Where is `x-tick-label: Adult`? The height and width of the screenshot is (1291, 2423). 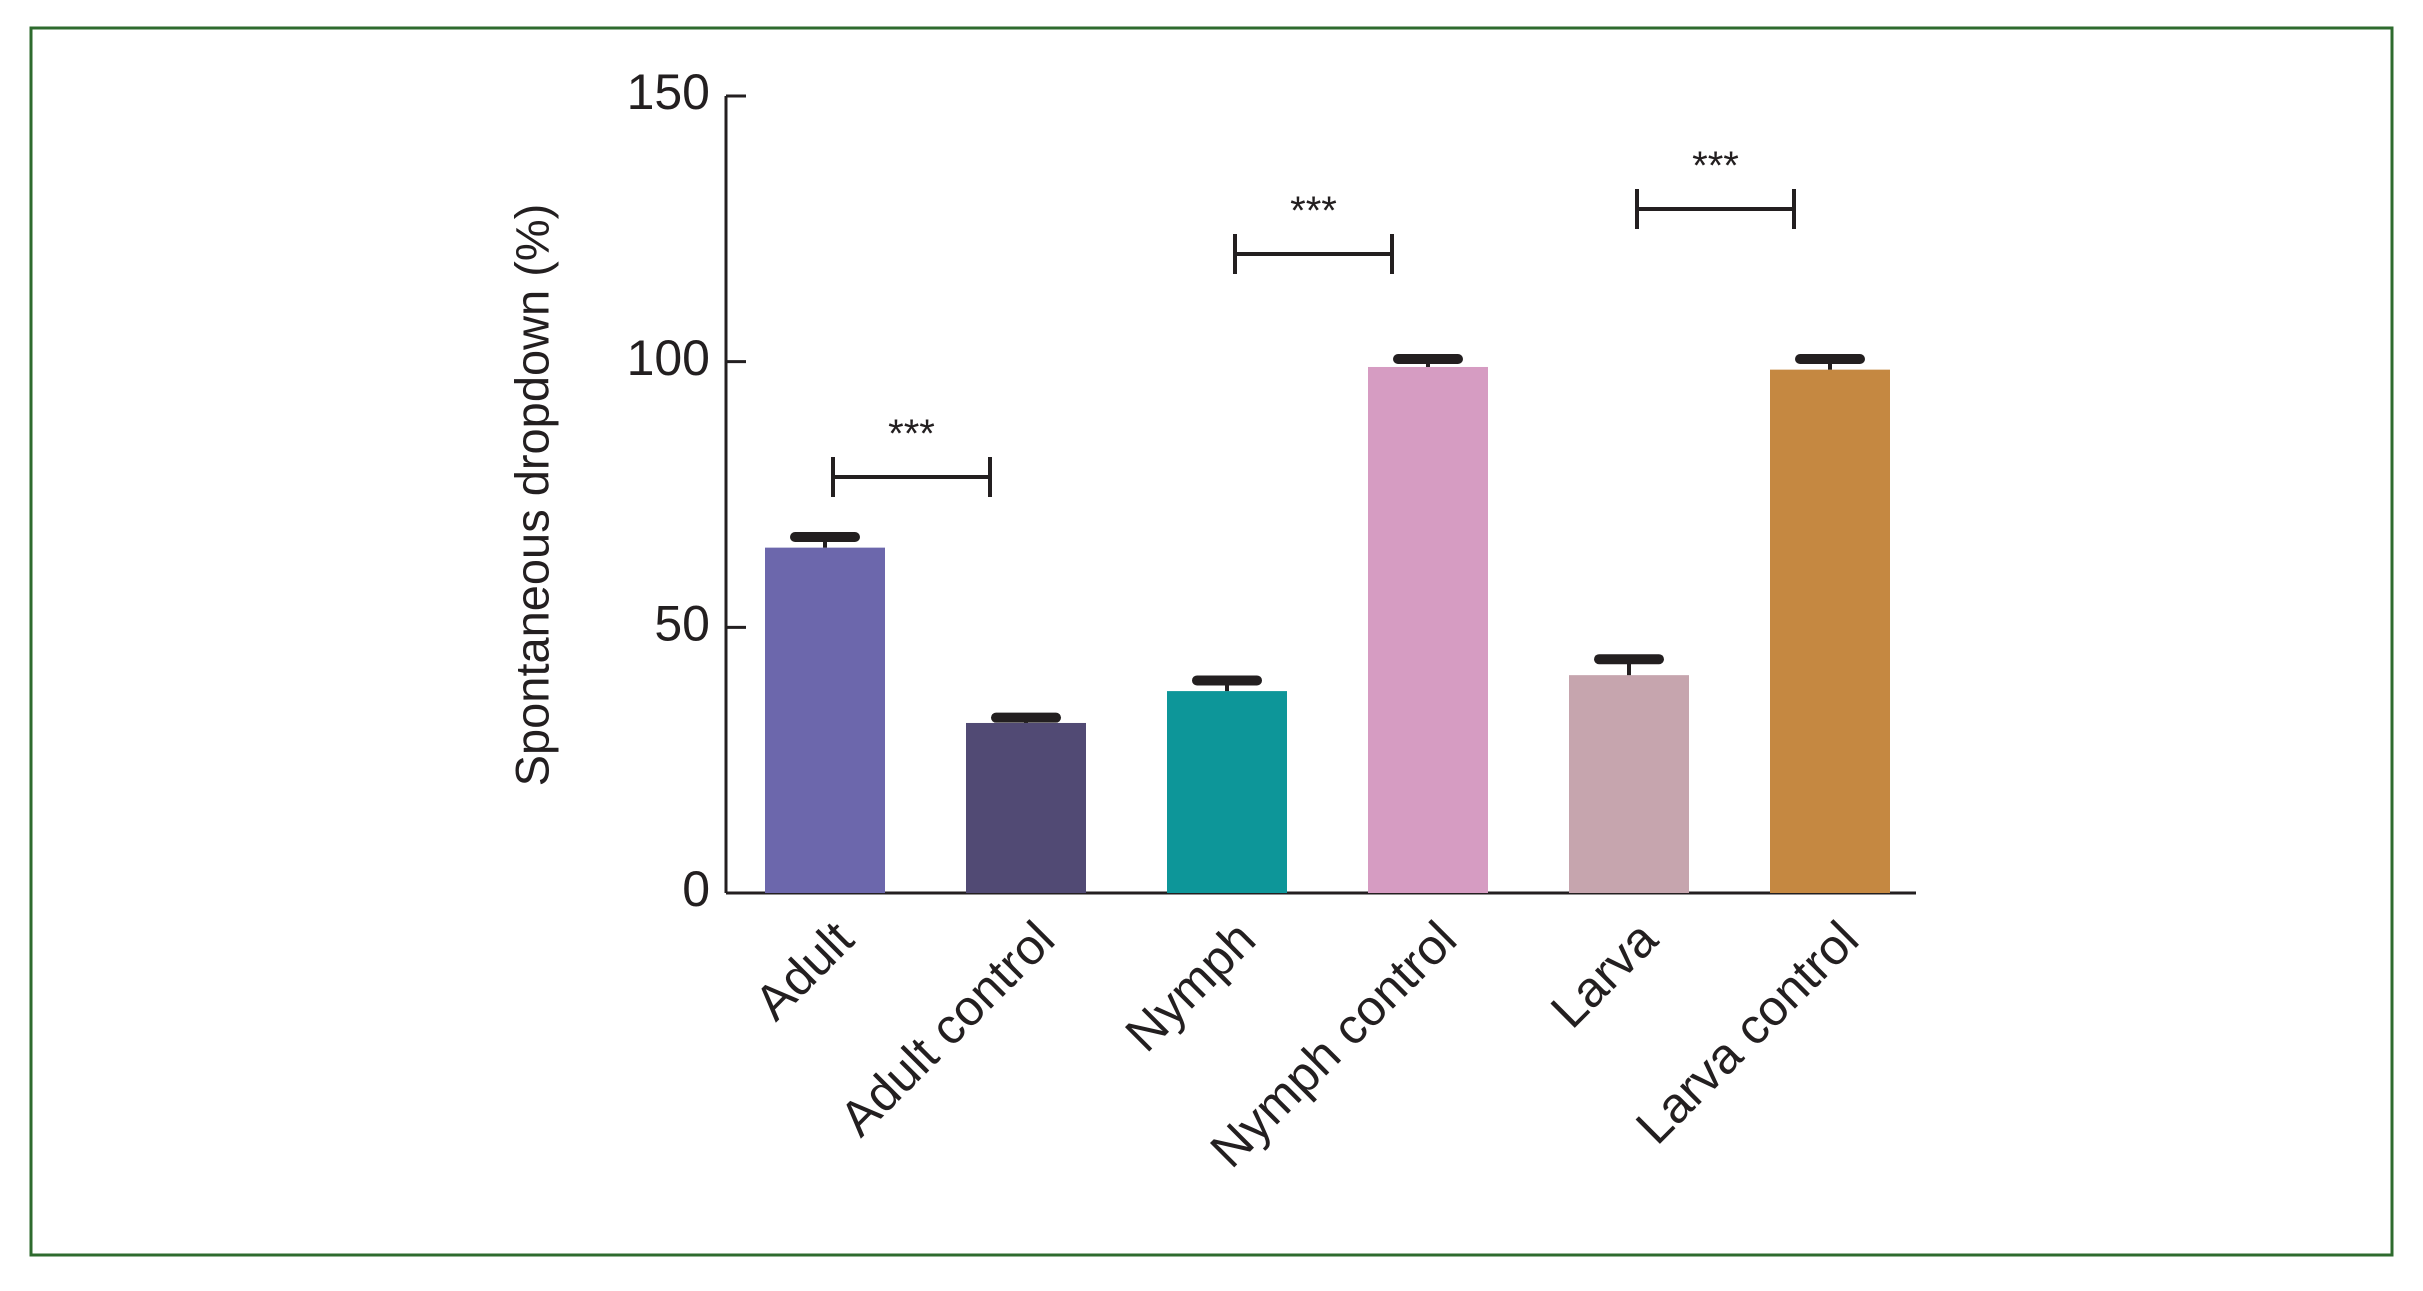 x-tick-label: Adult is located at coordinates (804, 970).